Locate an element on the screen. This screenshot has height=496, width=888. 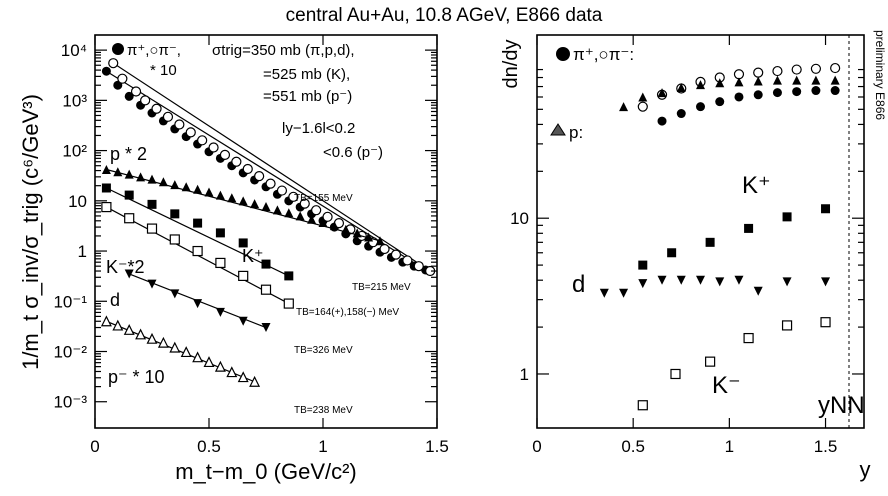
left-y-tick-label: 10 is located at coordinates (77, 201).